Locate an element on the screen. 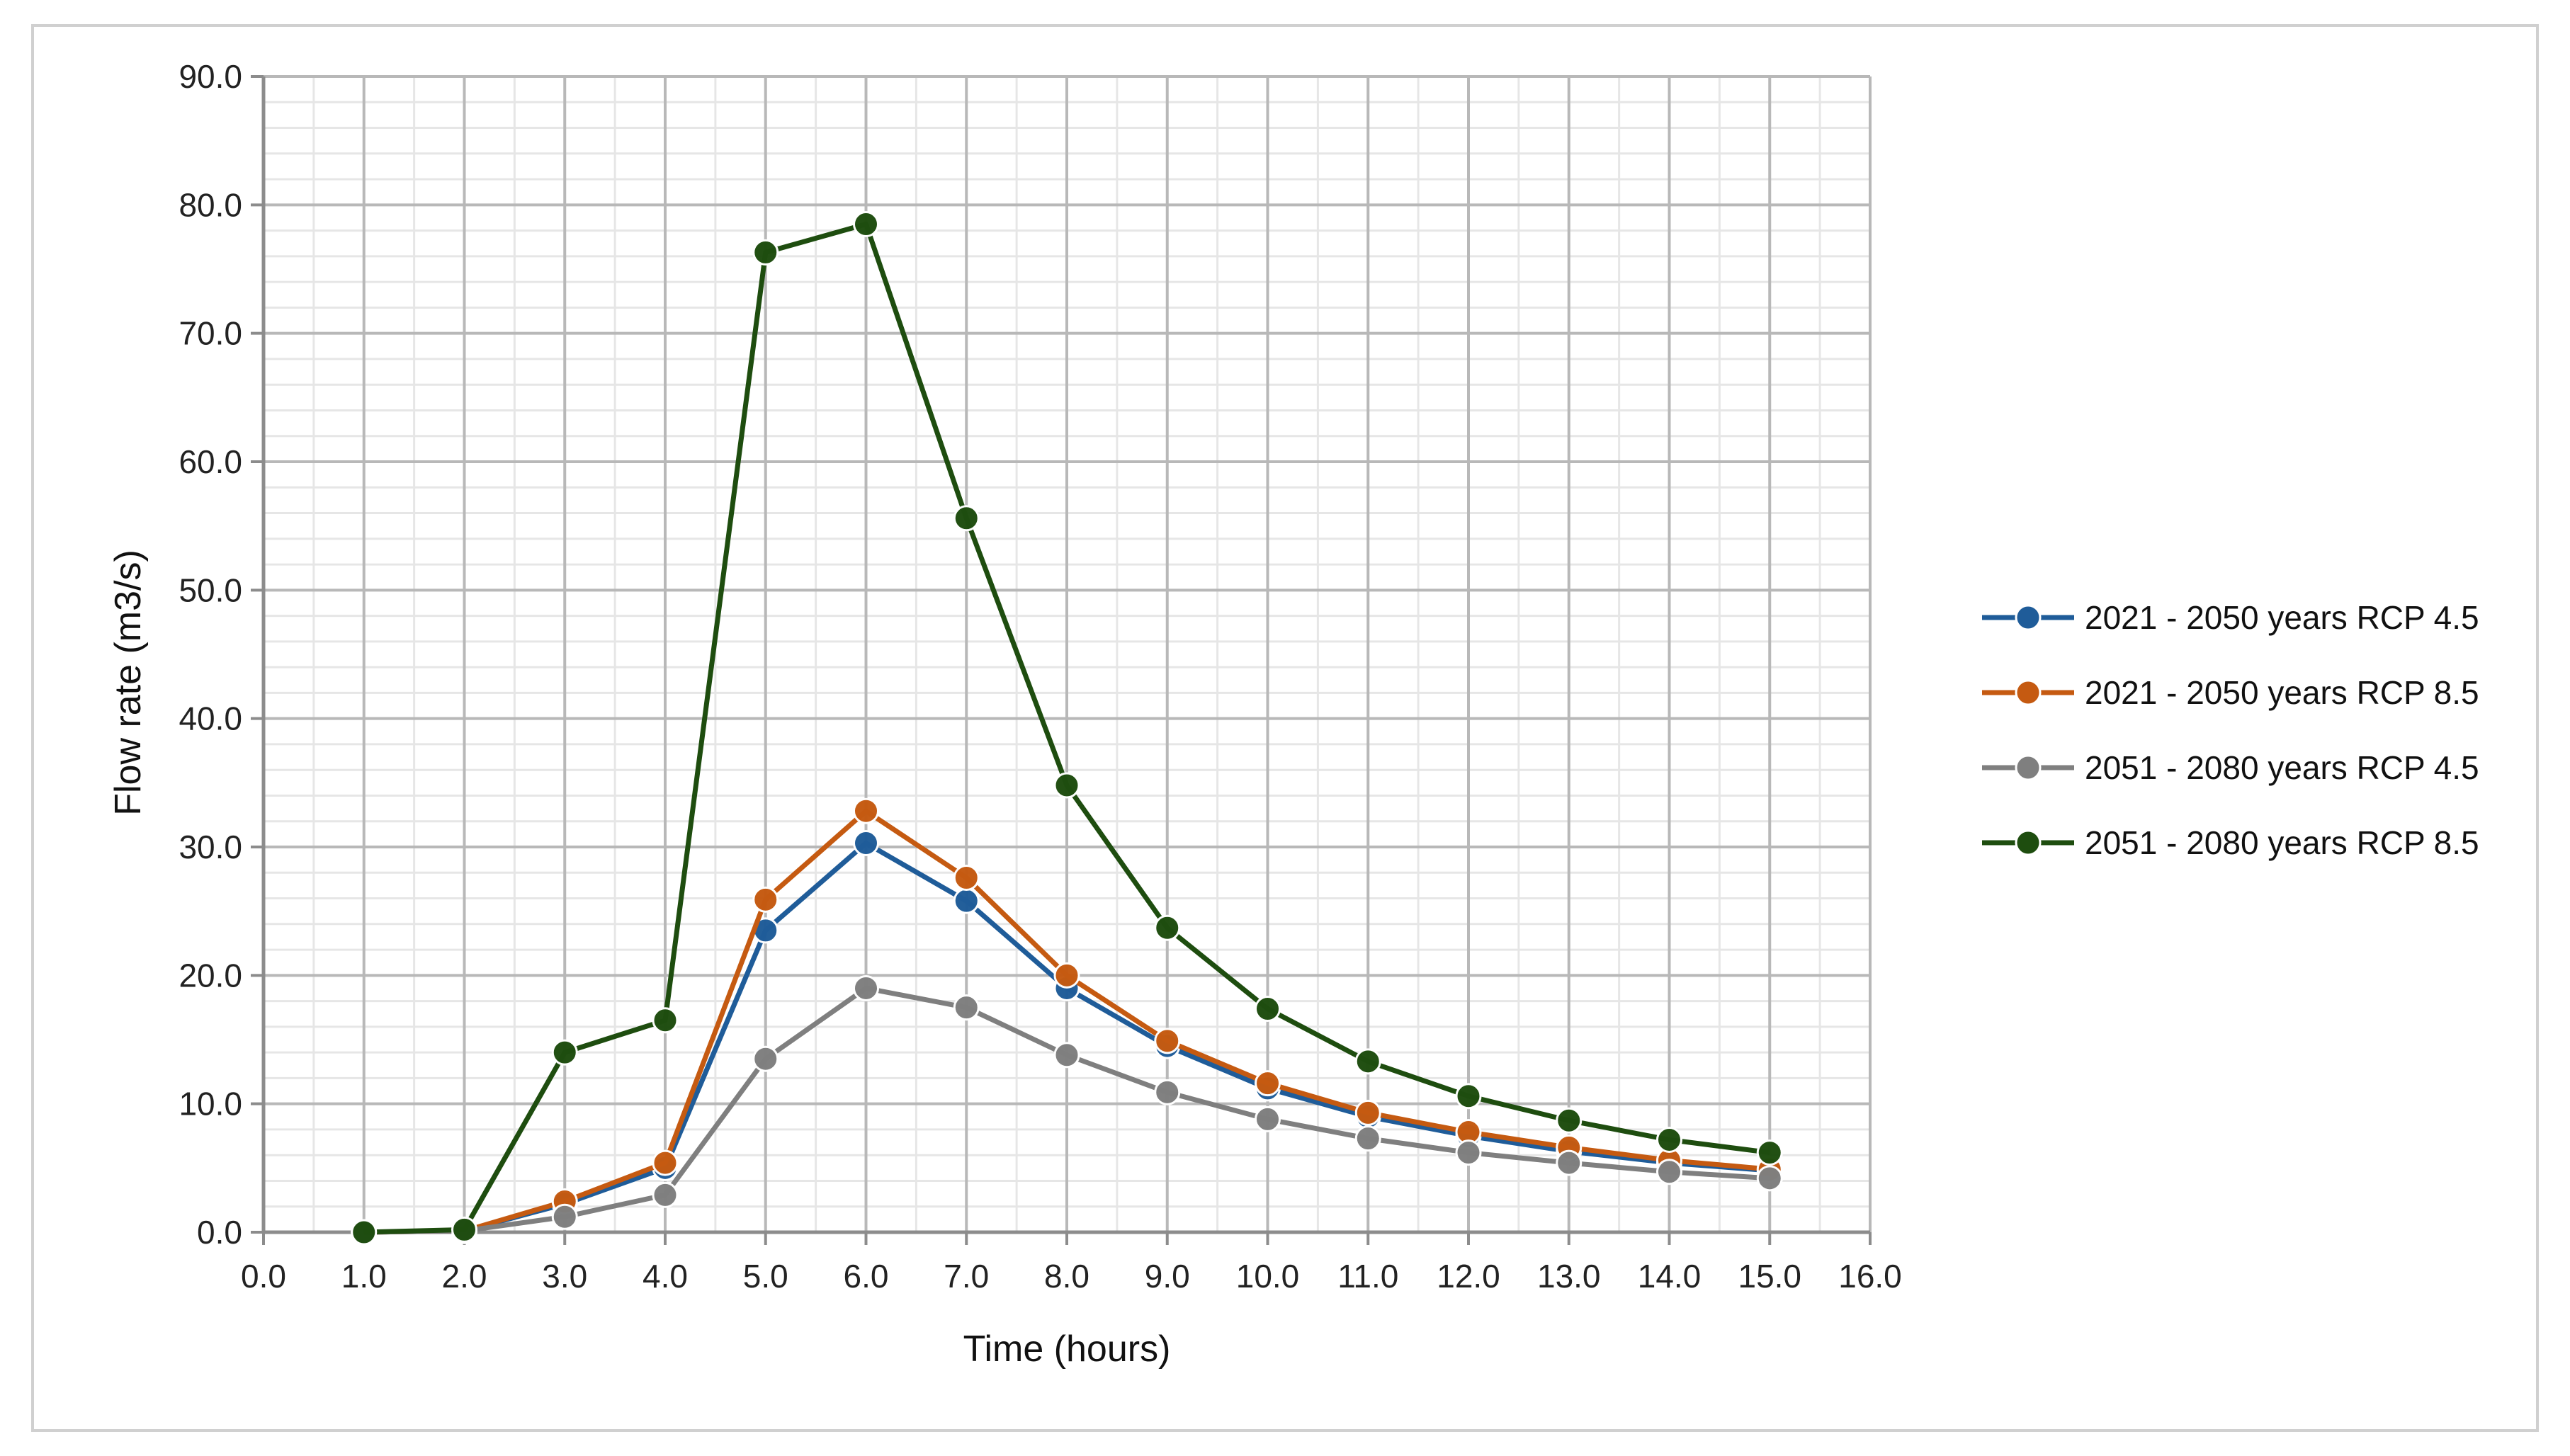  y-tick-label: 90.0 is located at coordinates (210, 77).